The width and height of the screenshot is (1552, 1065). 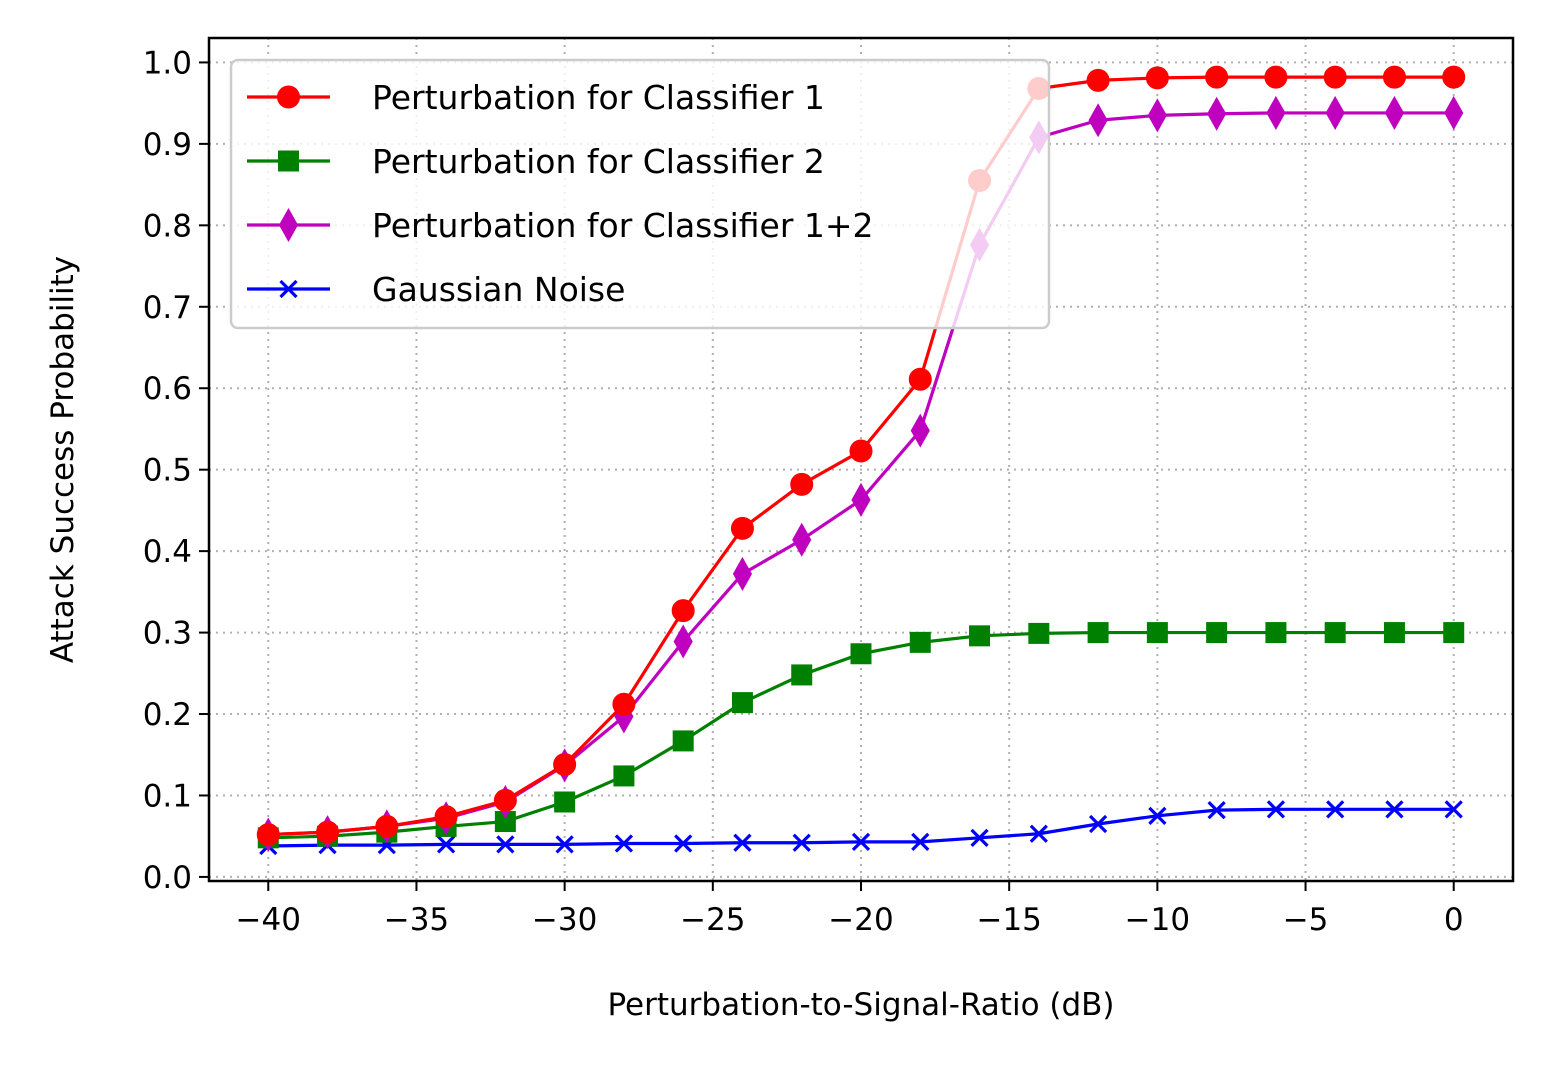 What do you see at coordinates (63, 459) in the screenshot?
I see `y-axis-label: Attack Success Probability` at bounding box center [63, 459].